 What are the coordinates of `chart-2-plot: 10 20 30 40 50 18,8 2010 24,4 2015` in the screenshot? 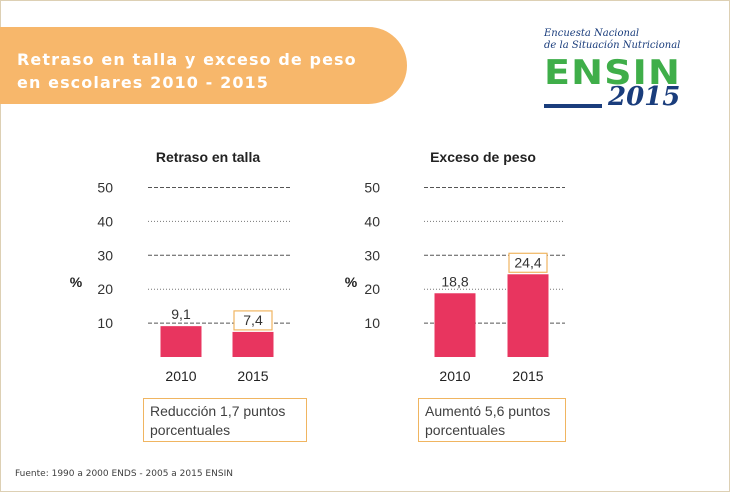 It's located at (464, 282).